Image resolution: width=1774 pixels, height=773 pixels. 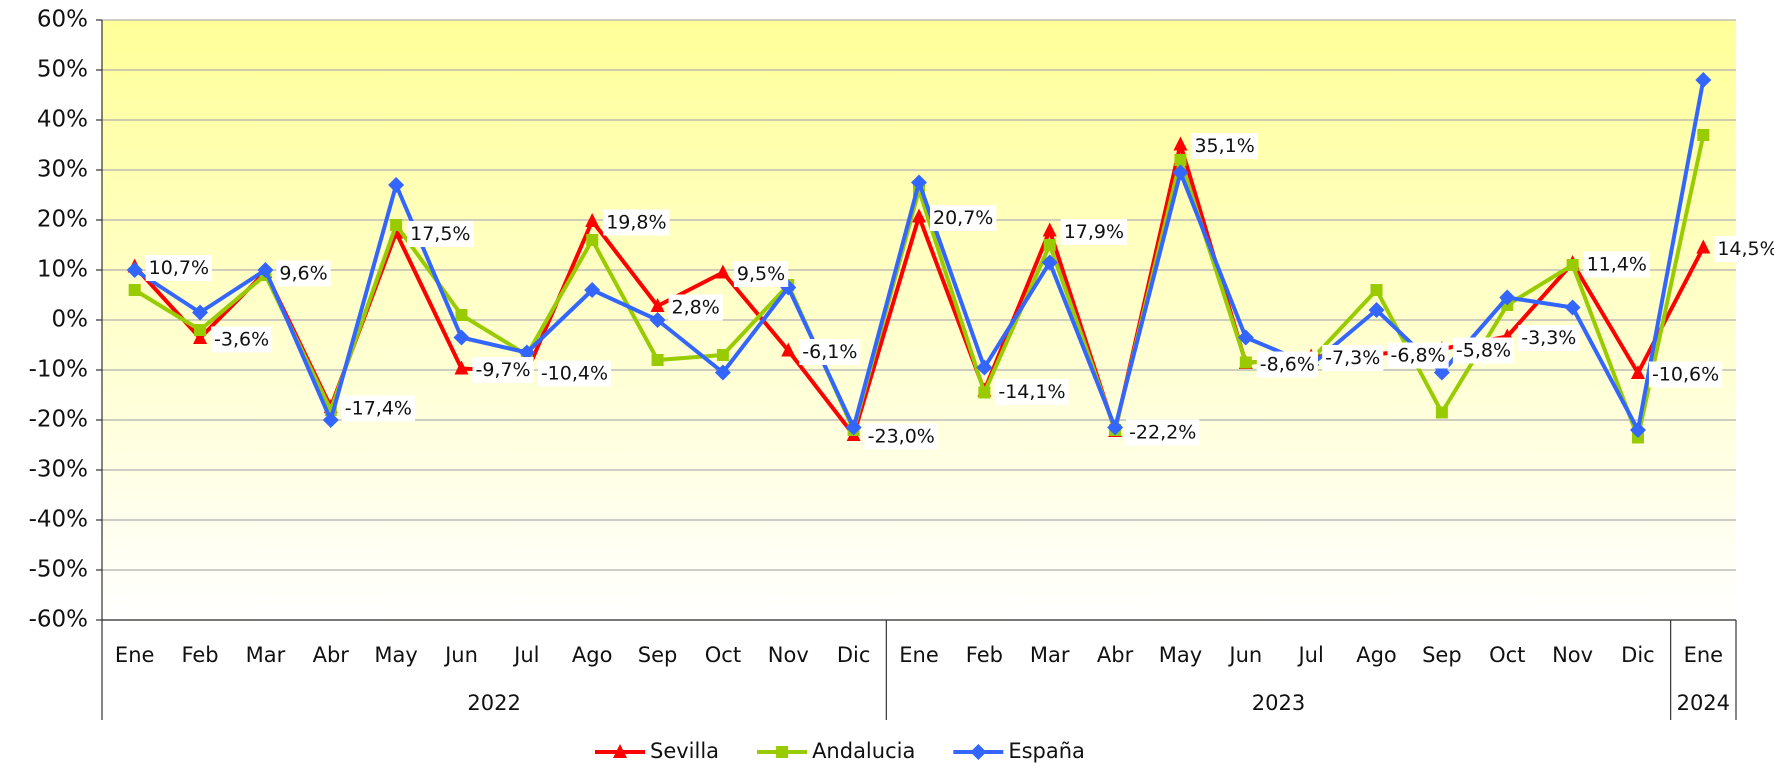 I want to click on data-label: 17,5%, so click(x=440, y=234).